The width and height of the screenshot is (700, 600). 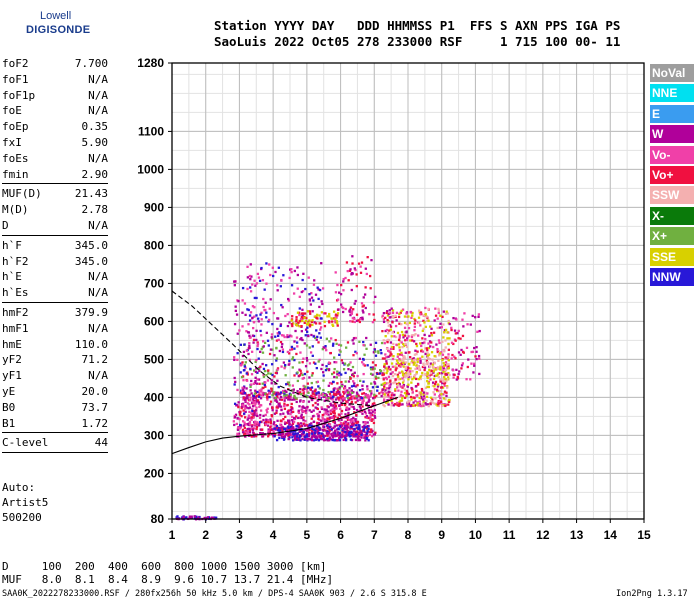 What do you see at coordinates (12, 360) in the screenshot?
I see `param-name: yF2` at bounding box center [12, 360].